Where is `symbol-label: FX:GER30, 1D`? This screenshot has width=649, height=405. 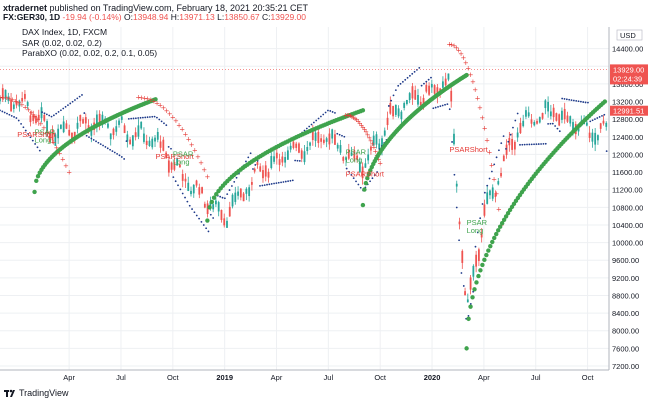
symbol-label: FX:GER30, 1D is located at coordinates (32, 17).